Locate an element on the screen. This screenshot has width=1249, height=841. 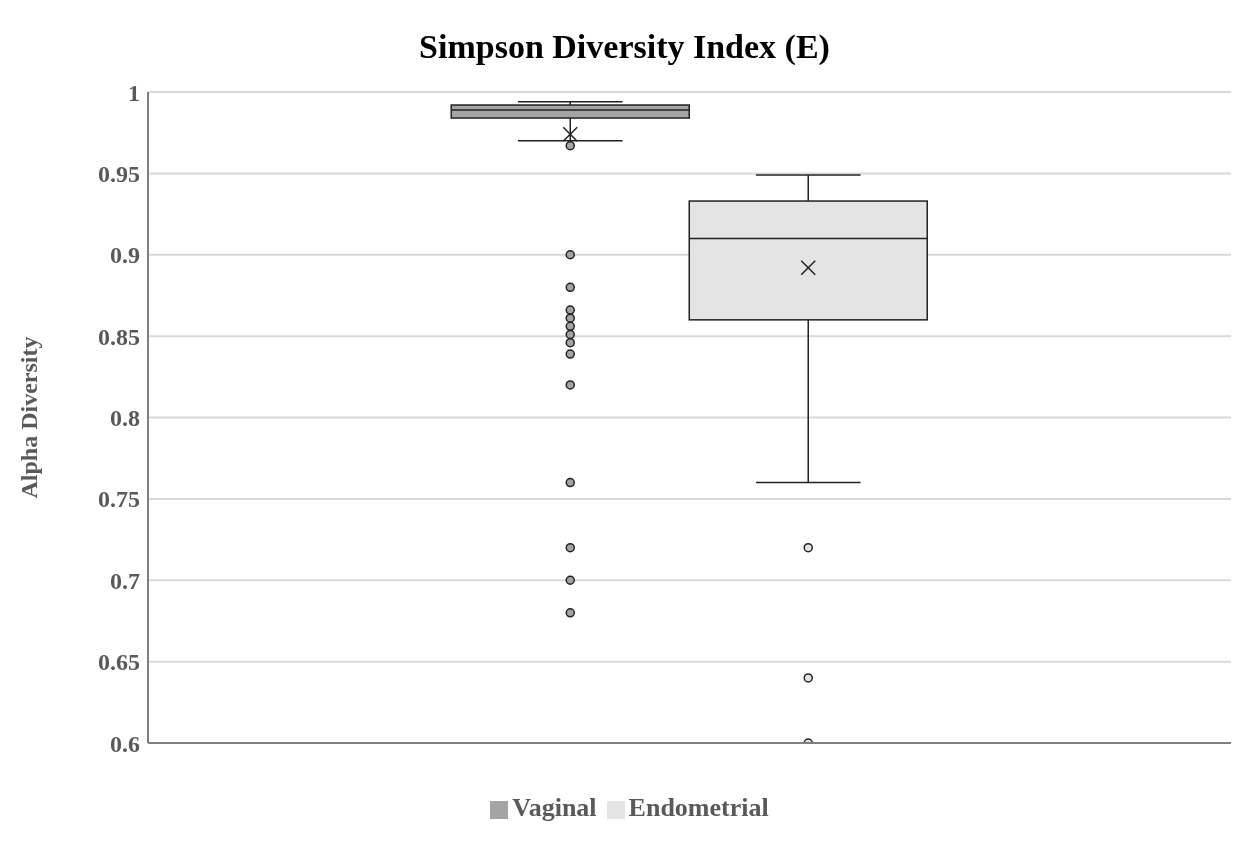
y-tick-label: 0.7 is located at coordinates (125, 580).